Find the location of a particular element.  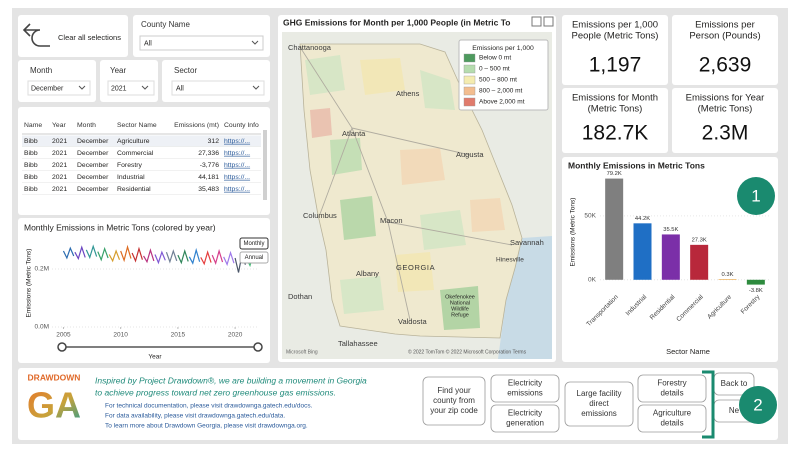

table-cell: Agriculture is located at coordinates (133, 141).